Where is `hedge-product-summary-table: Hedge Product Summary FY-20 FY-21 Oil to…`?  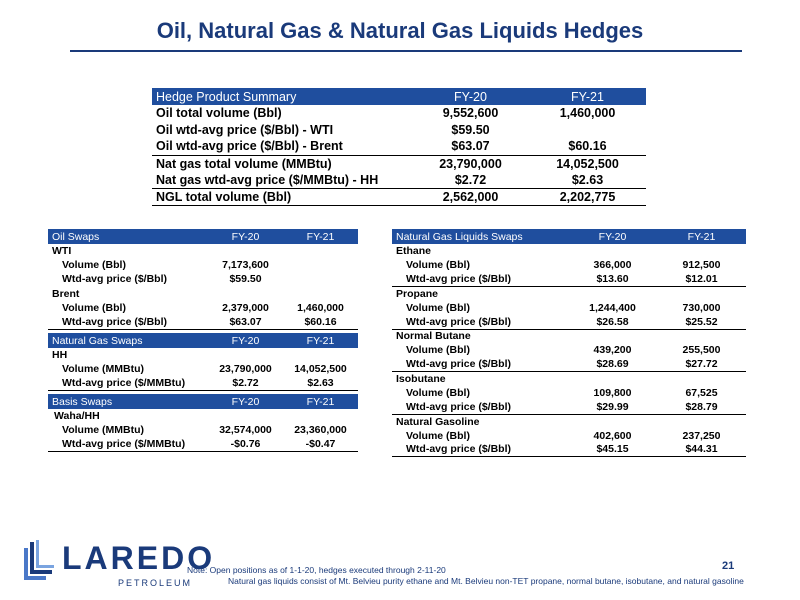 hedge-product-summary-table: Hedge Product Summary FY-20 FY-21 Oil to… is located at coordinates (399, 147).